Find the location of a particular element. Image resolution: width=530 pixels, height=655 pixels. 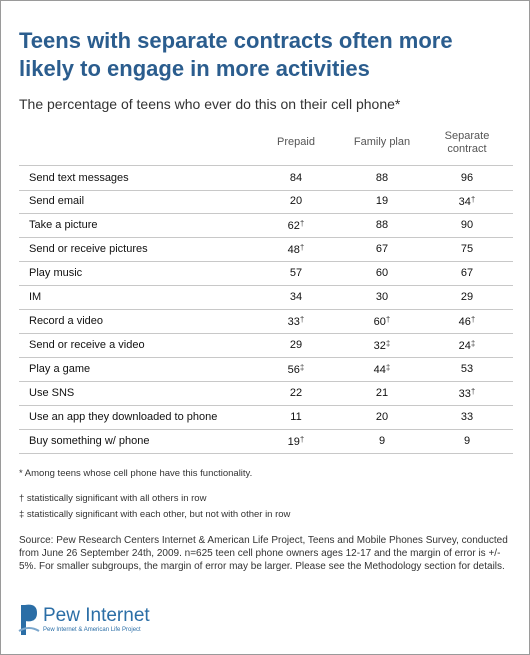

cell: 44‡ is located at coordinates (382, 369).